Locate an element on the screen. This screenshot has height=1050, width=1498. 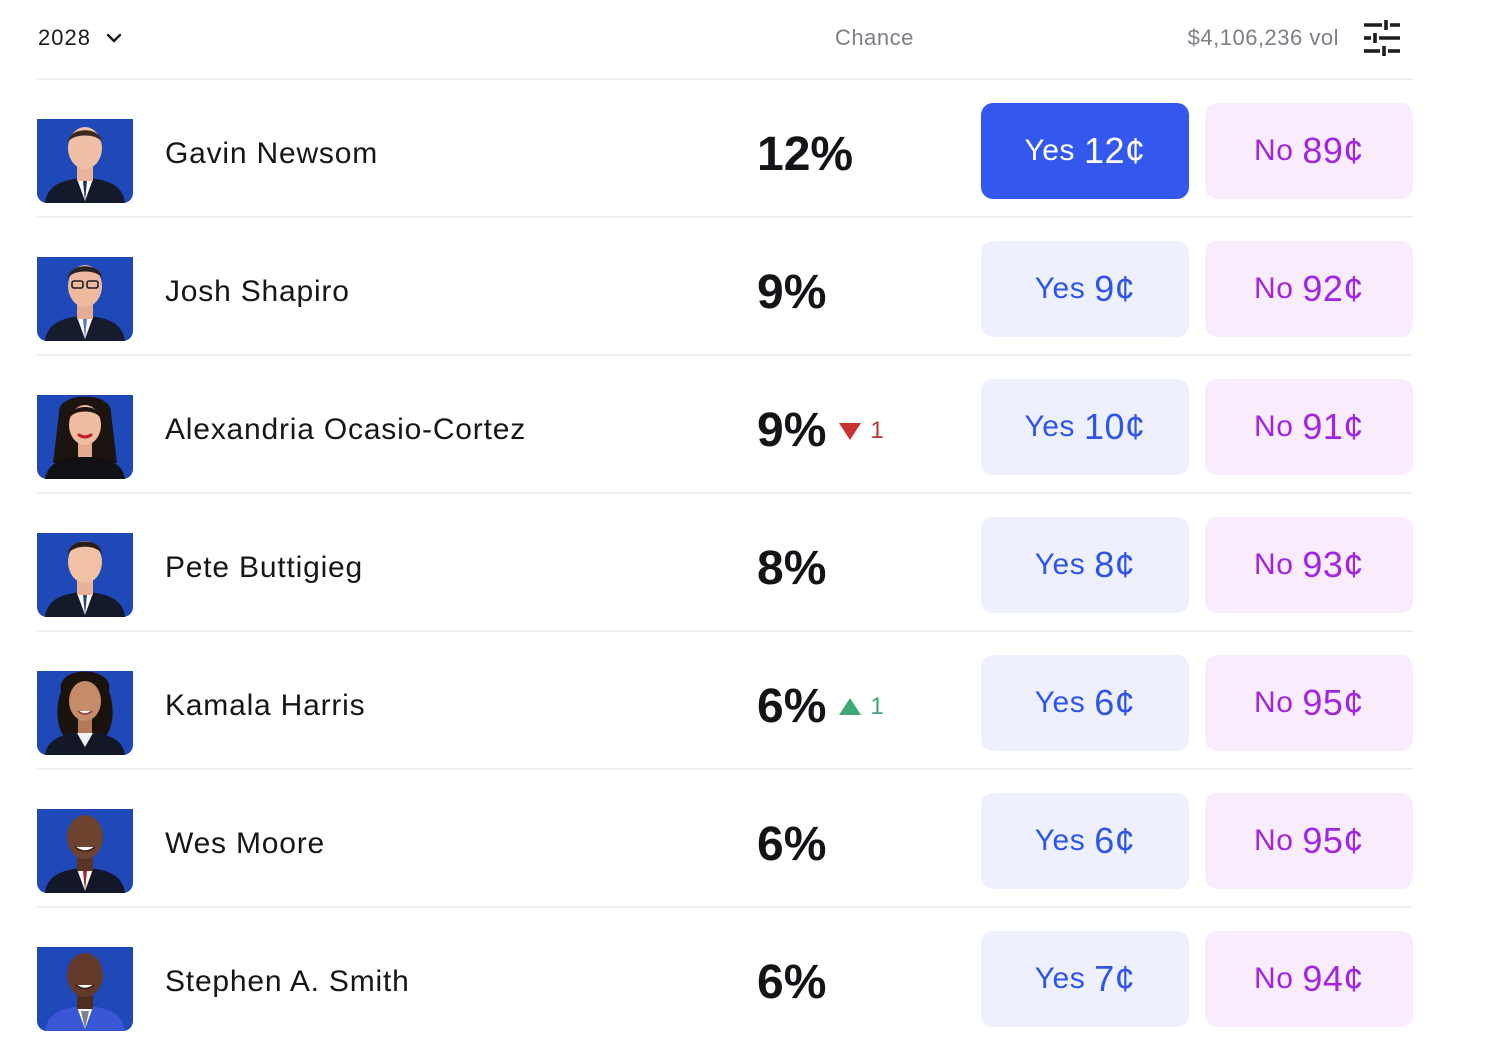
chance-value: 9% is located at coordinates (791, 293).